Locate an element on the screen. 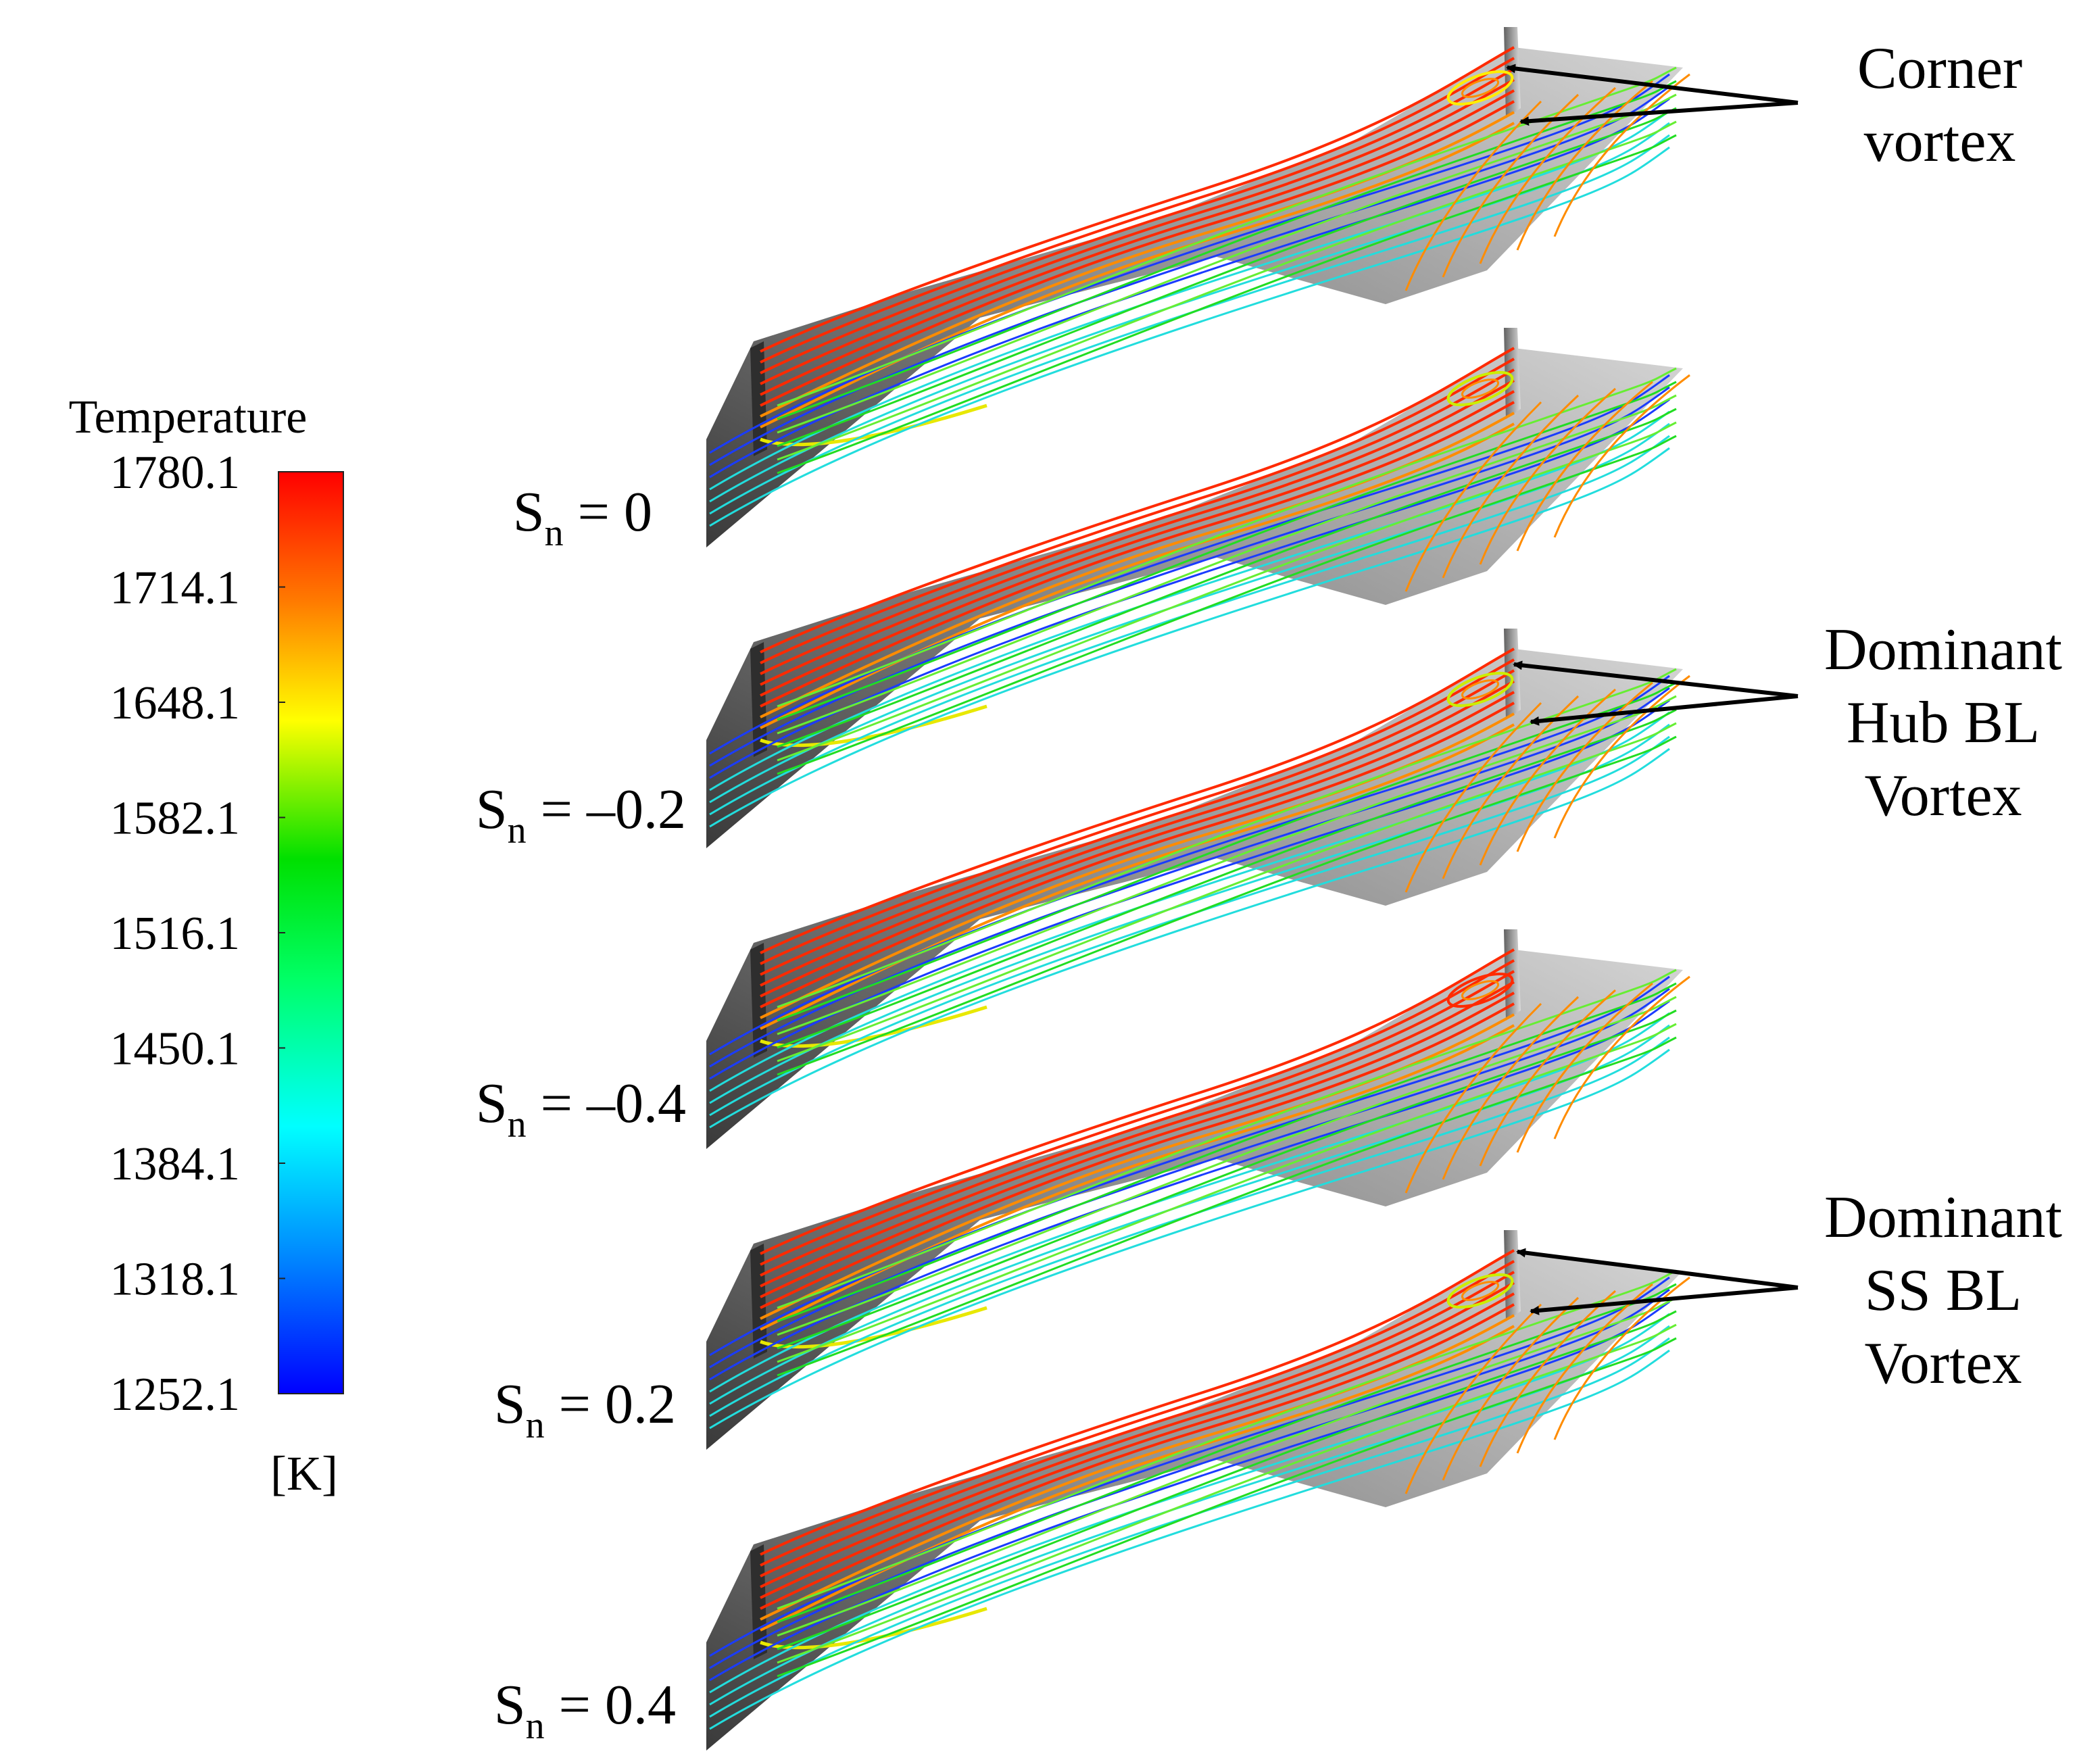 The image size is (2100, 1760). annotation-text: Vortex is located at coordinates (1943, 796).